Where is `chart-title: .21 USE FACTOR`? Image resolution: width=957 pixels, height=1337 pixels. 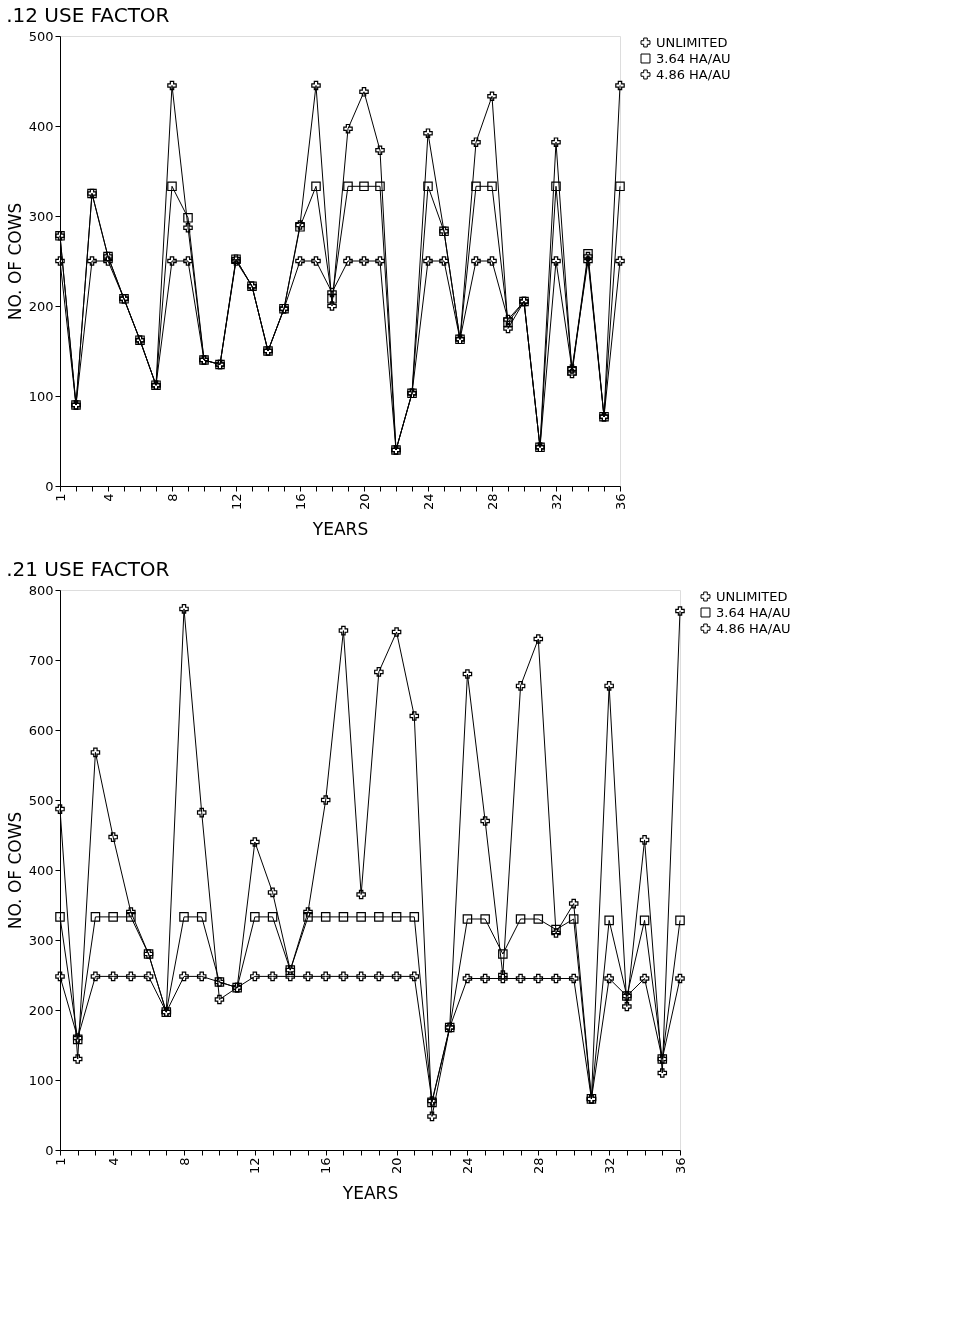
chart-title: .21 USE FACTOR is located at coordinates (88, 569).